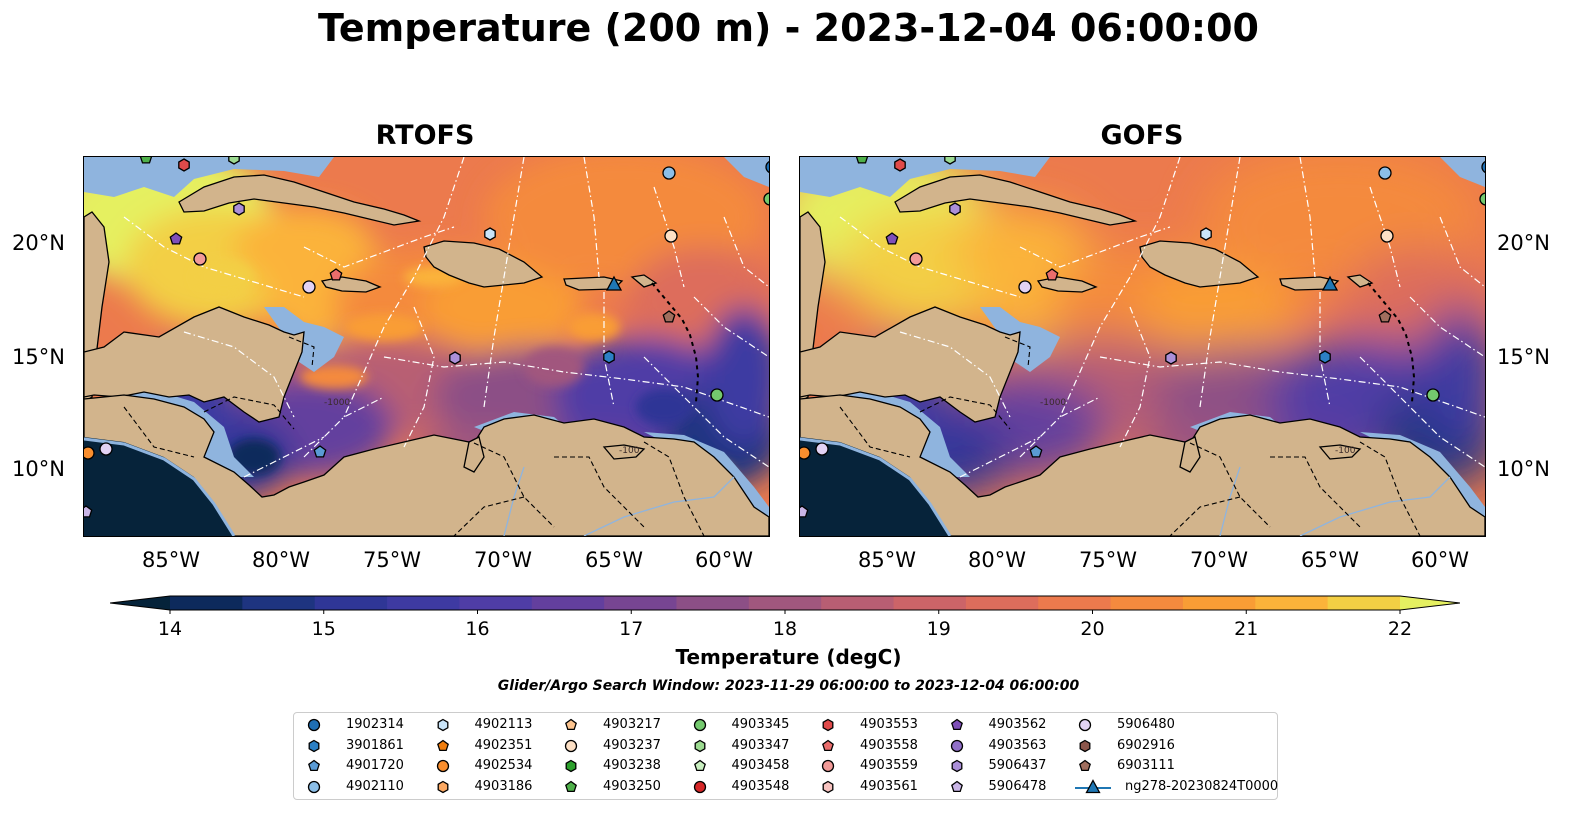  Describe the element at coordinates (875, 486) in the screenshot. I see `pacific-deep` at that location.